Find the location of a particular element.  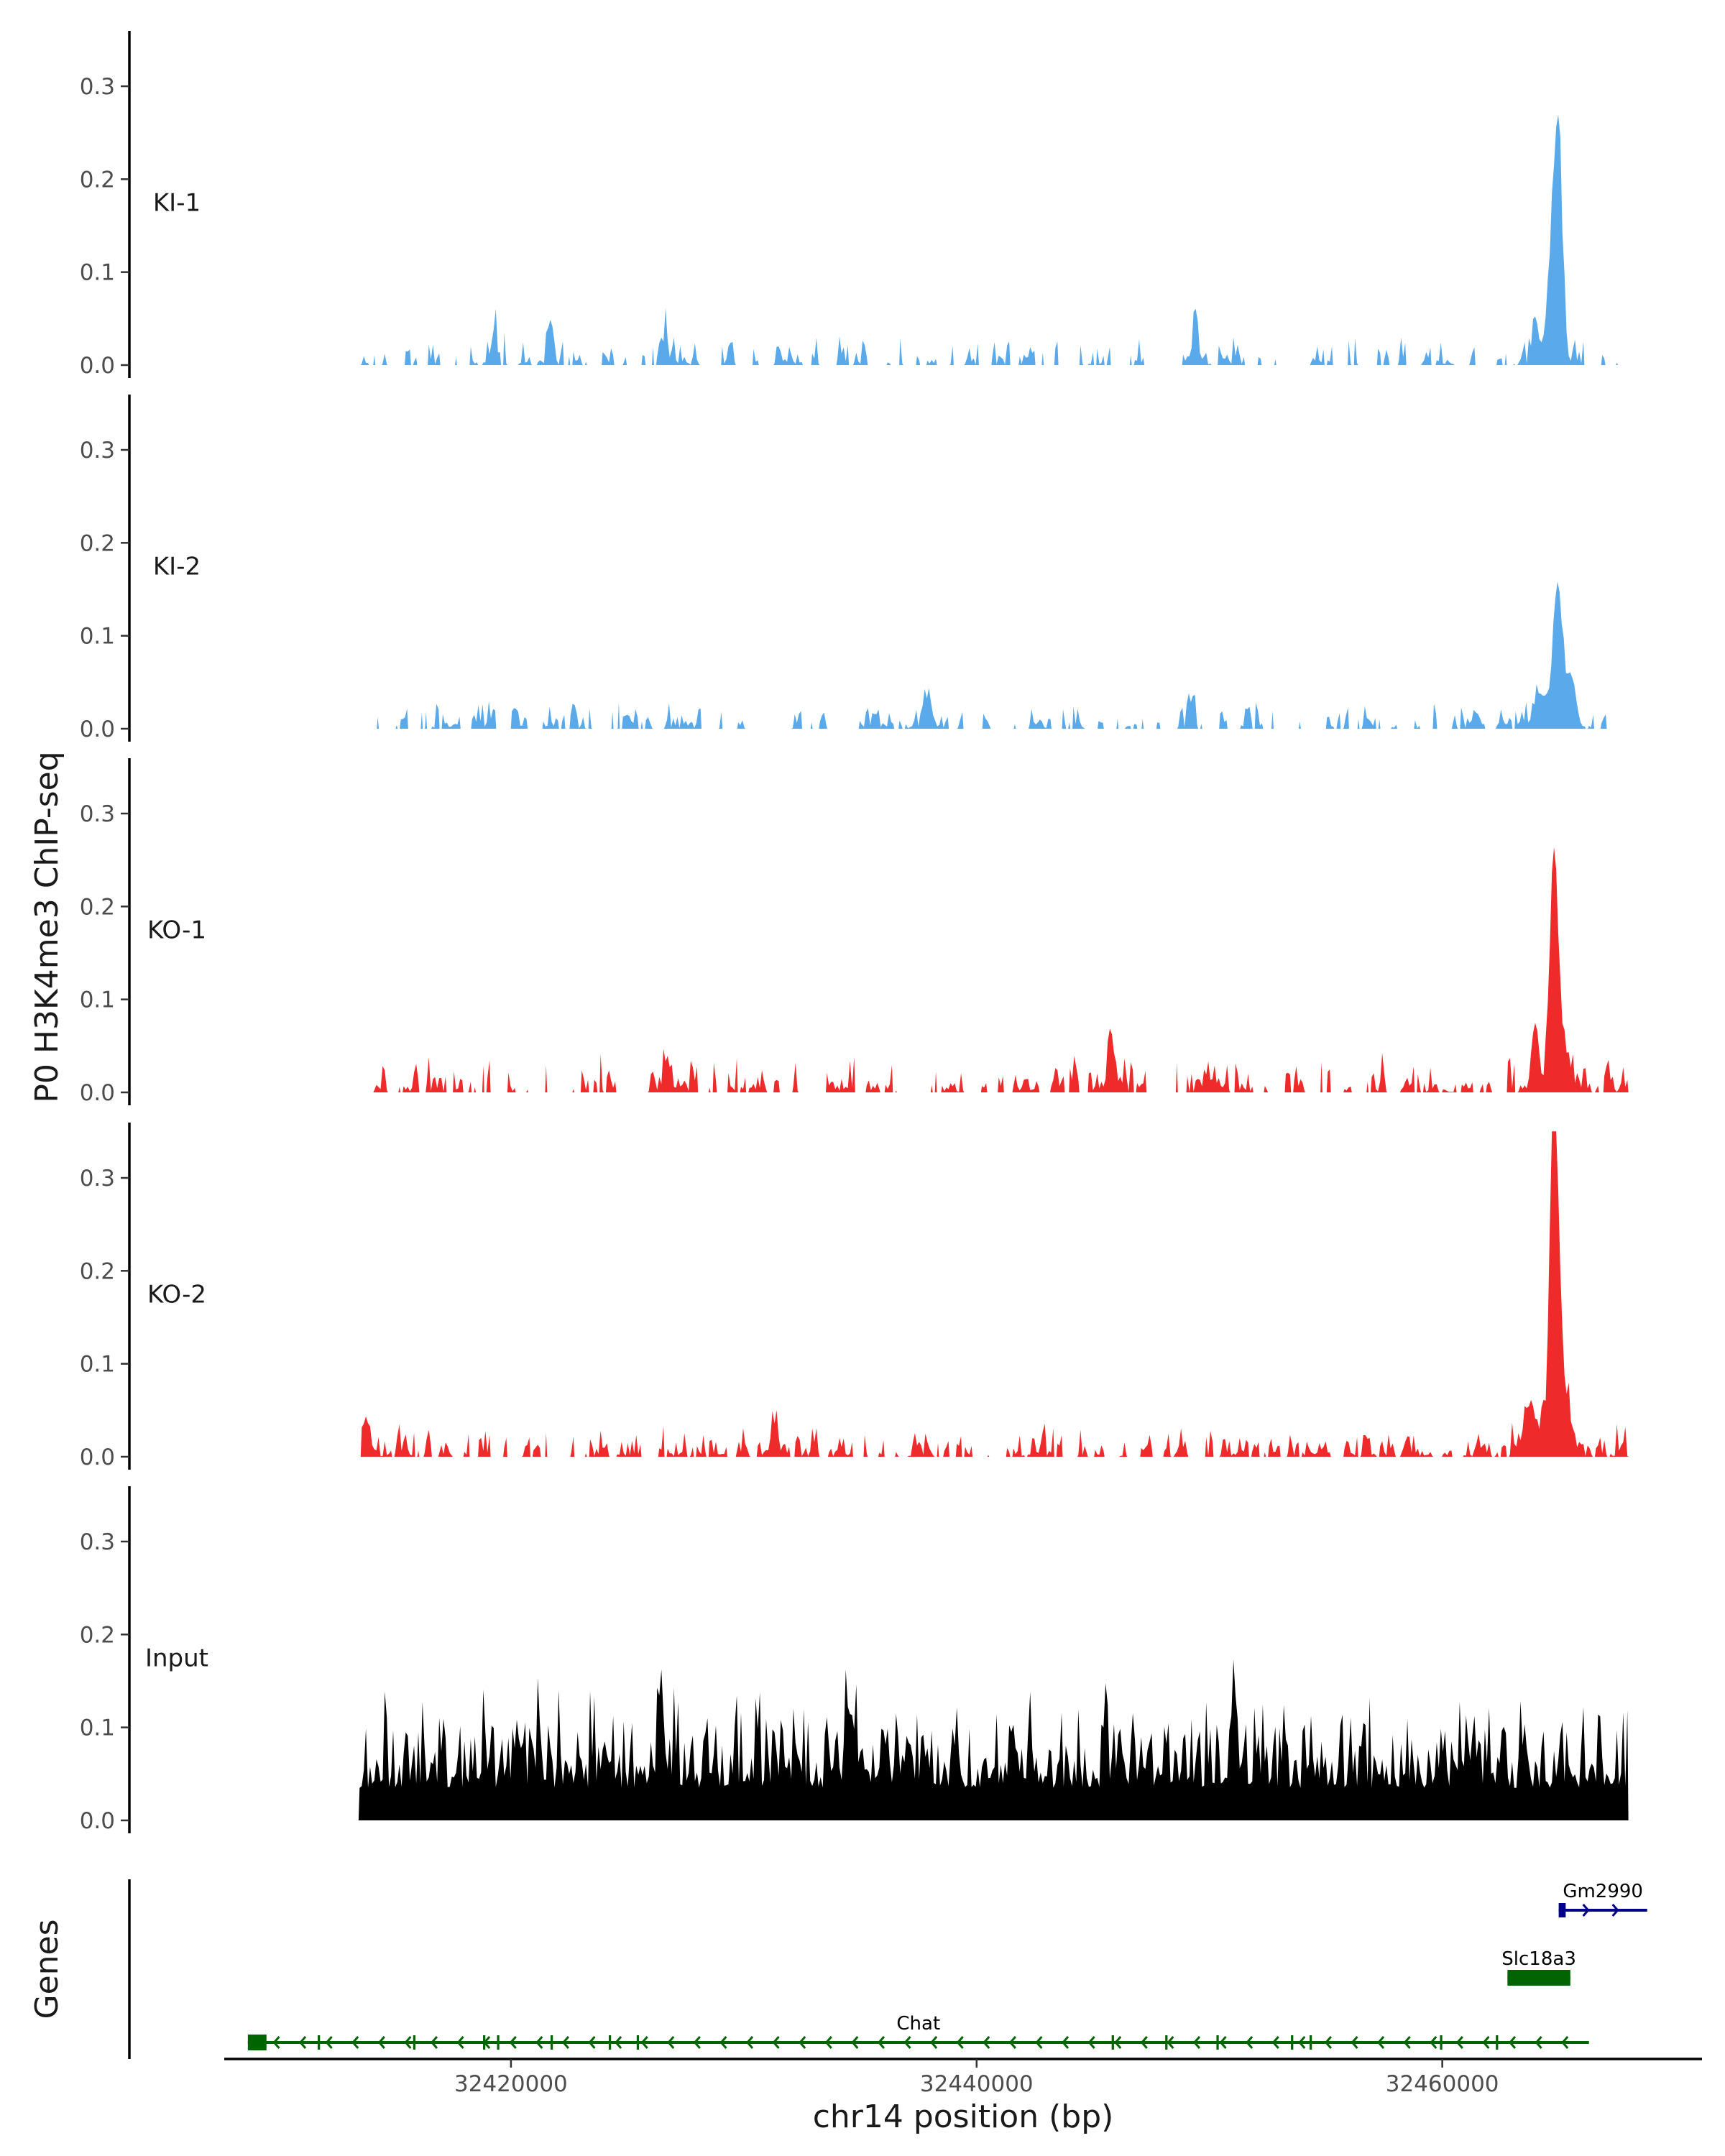

y-axis-title: P0 H3K4me3 ChIP-seq is located at coordinates (47, 927).